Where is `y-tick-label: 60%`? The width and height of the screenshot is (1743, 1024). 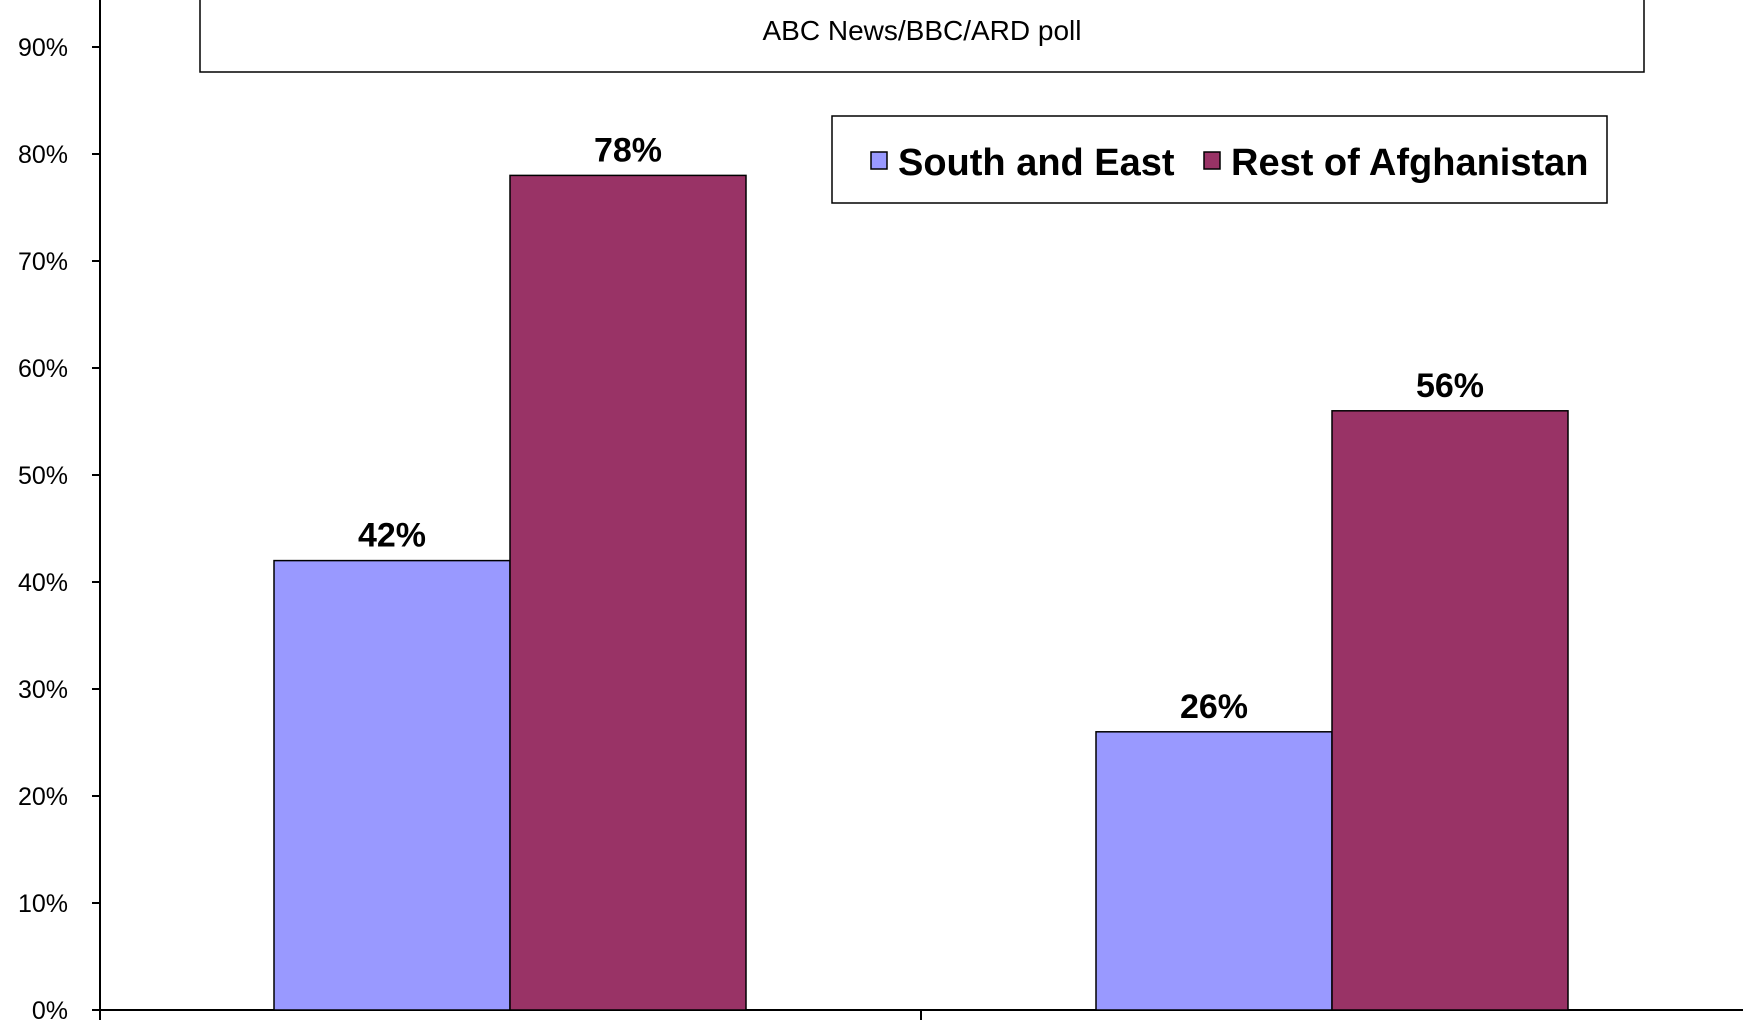 y-tick-label: 60% is located at coordinates (43, 369).